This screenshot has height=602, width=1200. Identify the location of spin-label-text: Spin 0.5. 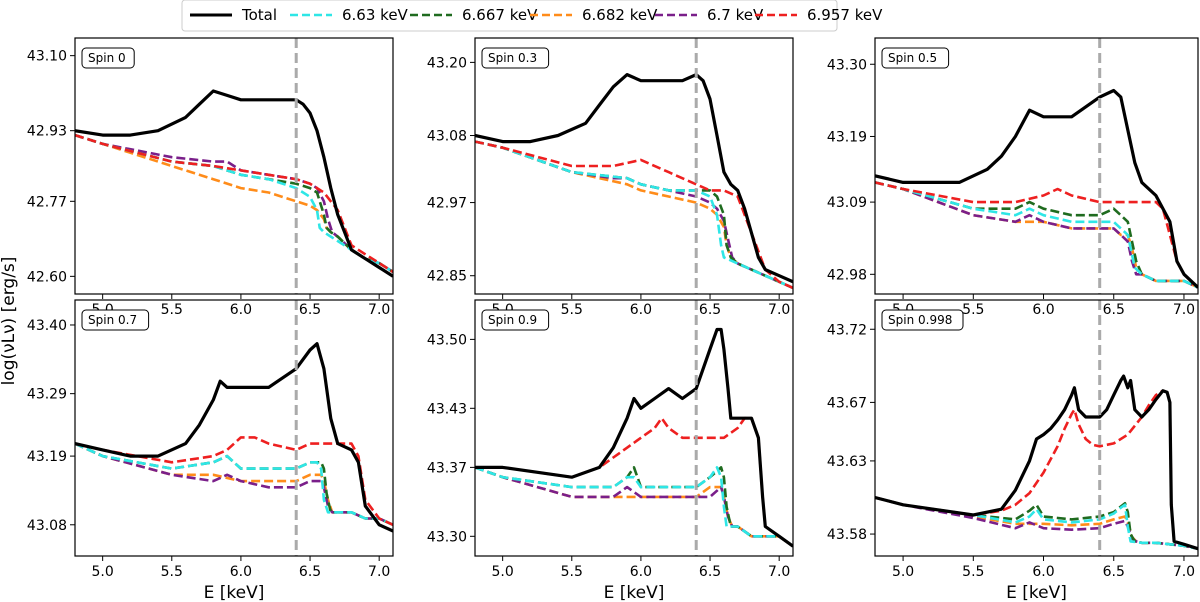
(912, 58).